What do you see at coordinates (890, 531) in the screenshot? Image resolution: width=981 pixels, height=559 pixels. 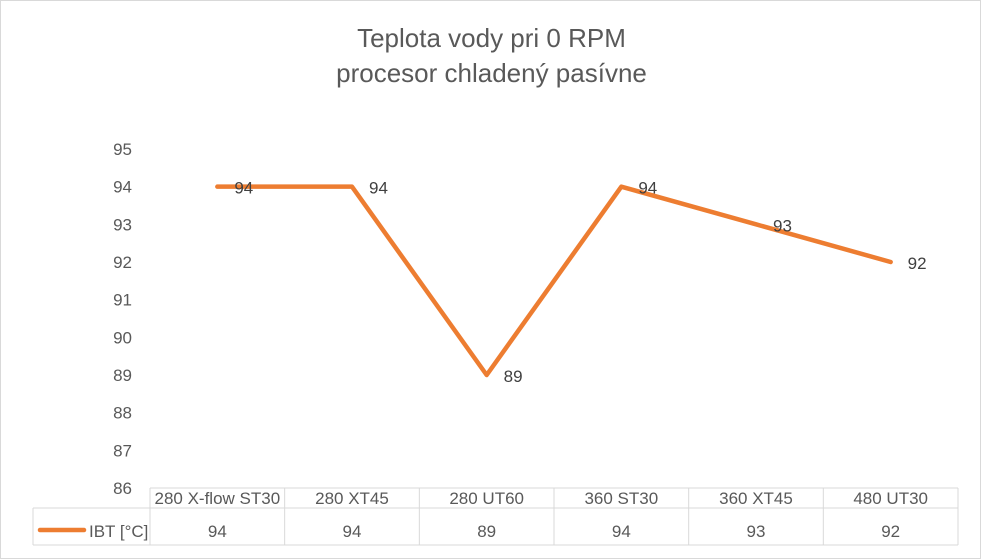 I see `table-value: 92` at bounding box center [890, 531].